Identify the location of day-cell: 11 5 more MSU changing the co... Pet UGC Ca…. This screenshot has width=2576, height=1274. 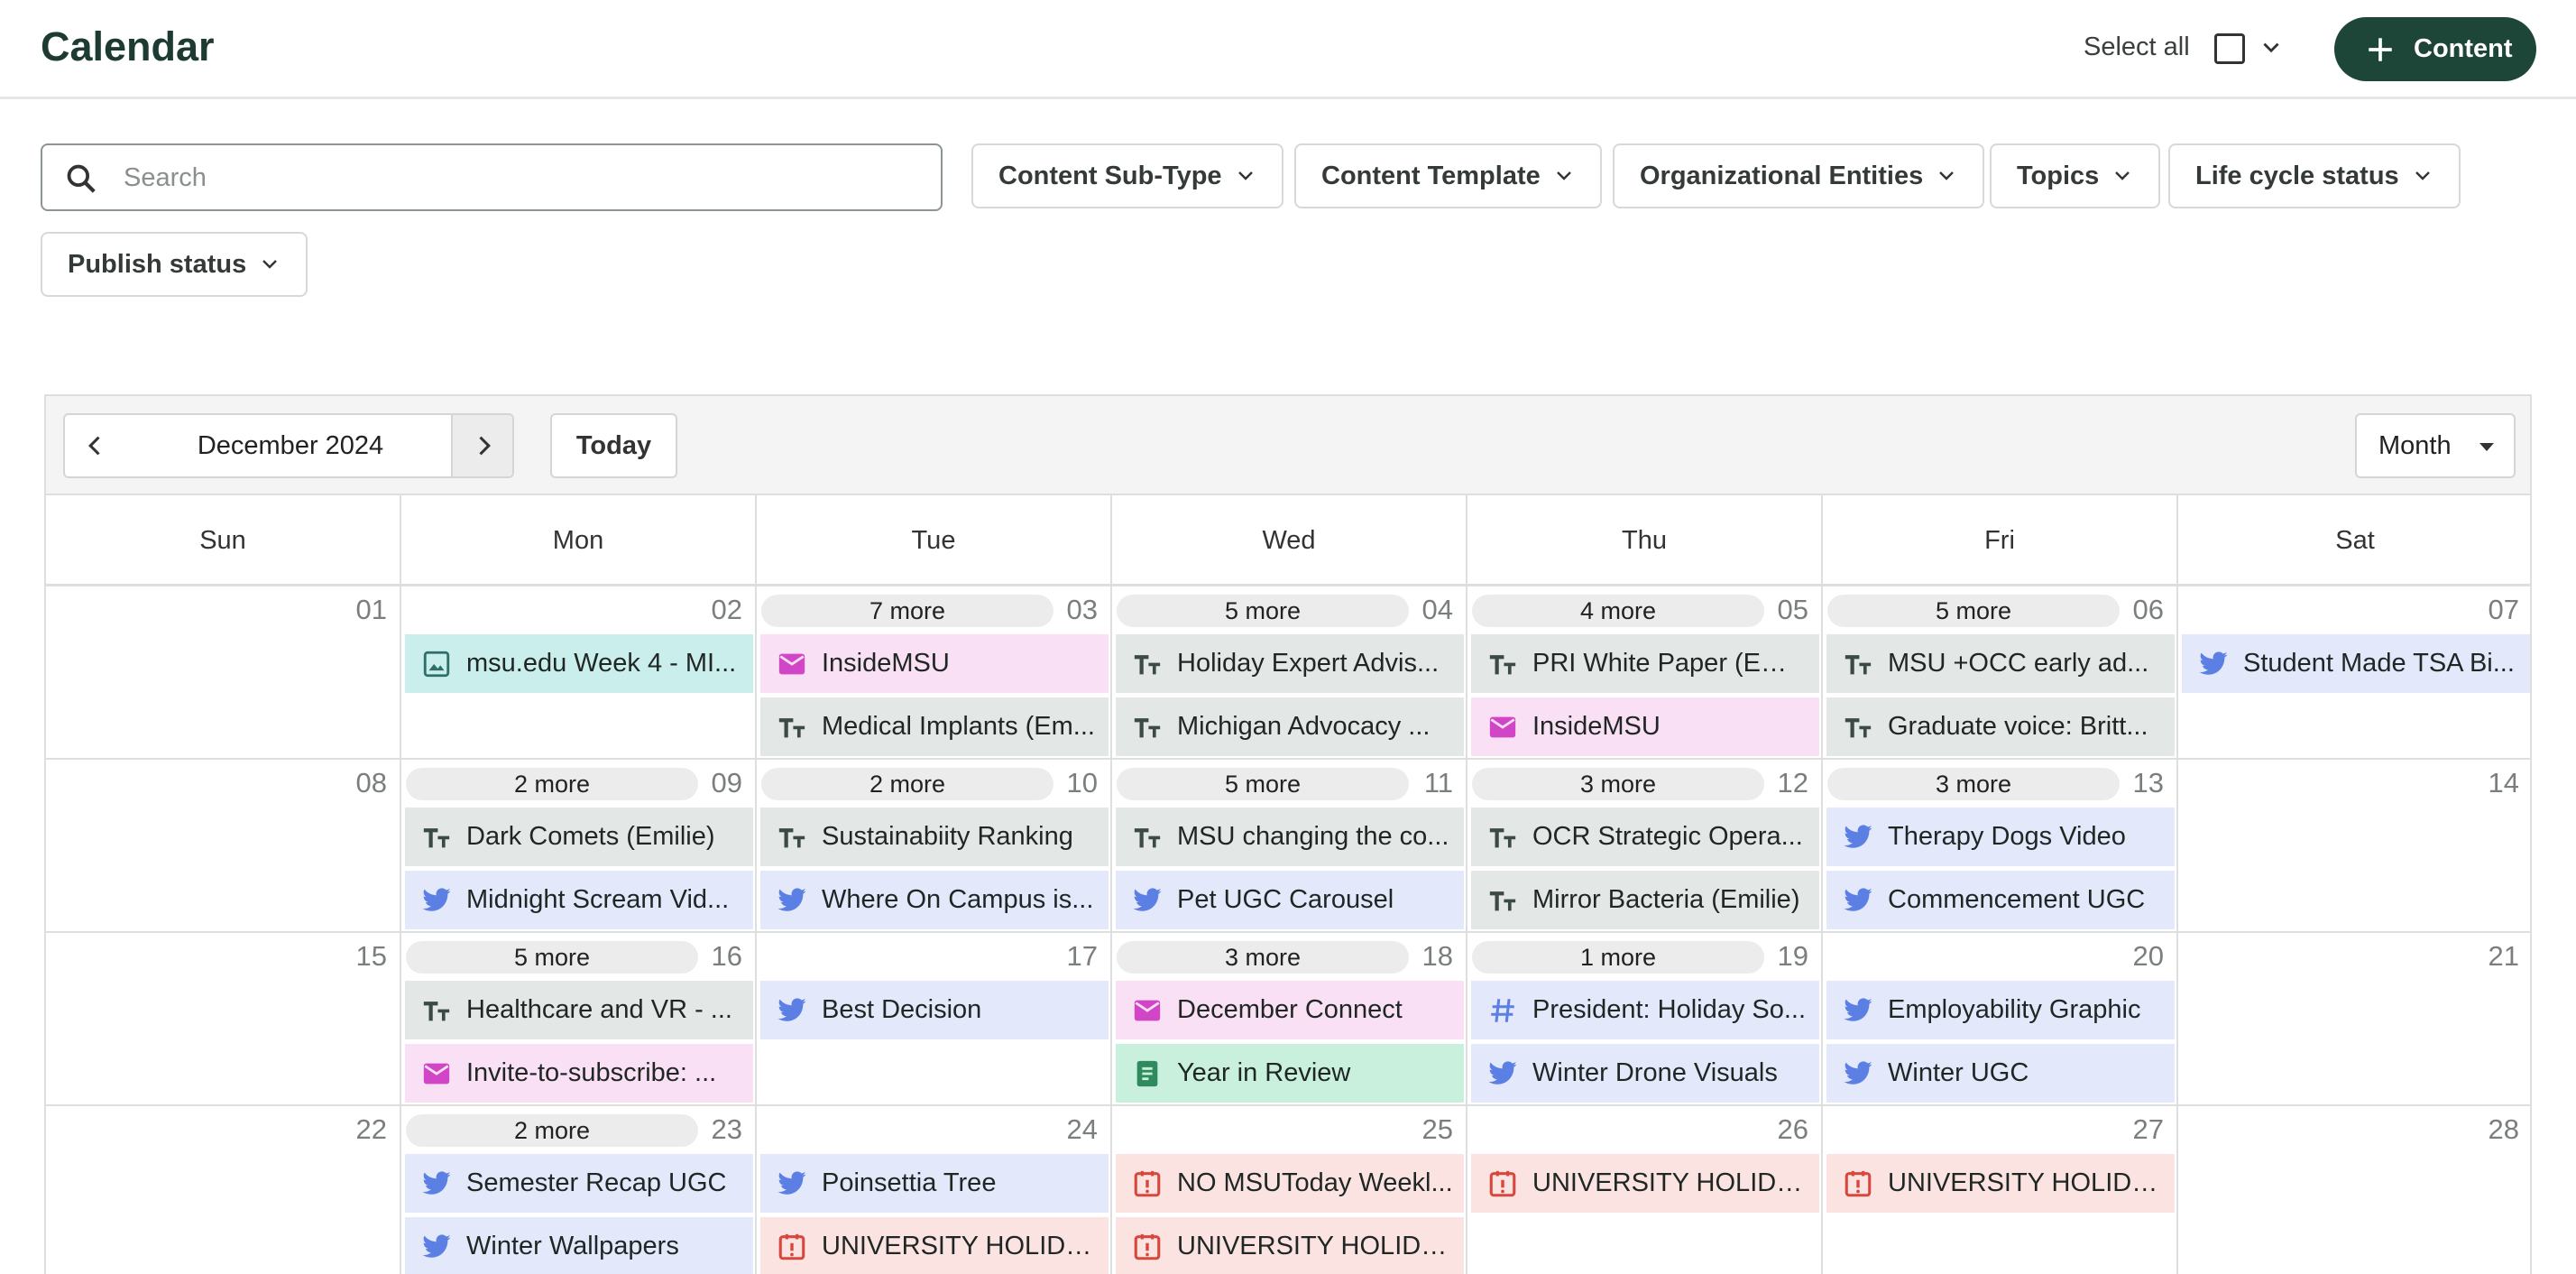
(1290, 846).